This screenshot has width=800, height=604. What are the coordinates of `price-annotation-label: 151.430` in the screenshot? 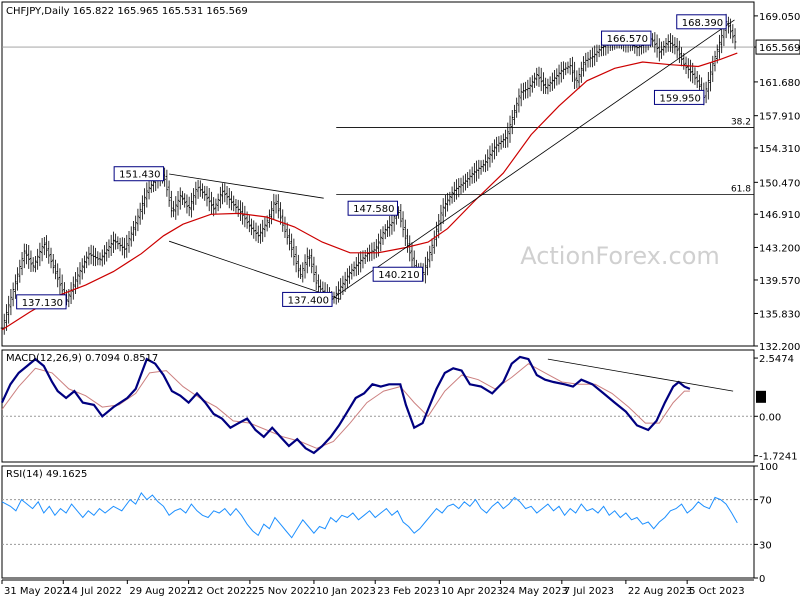 It's located at (139, 175).